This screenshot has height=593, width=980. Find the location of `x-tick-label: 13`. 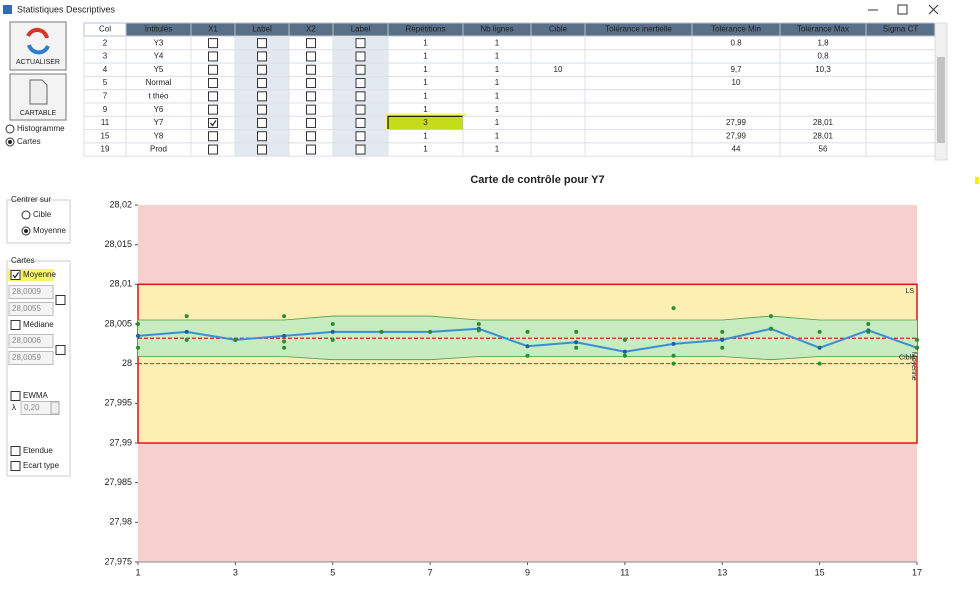

x-tick-label: 13 is located at coordinates (722, 572).